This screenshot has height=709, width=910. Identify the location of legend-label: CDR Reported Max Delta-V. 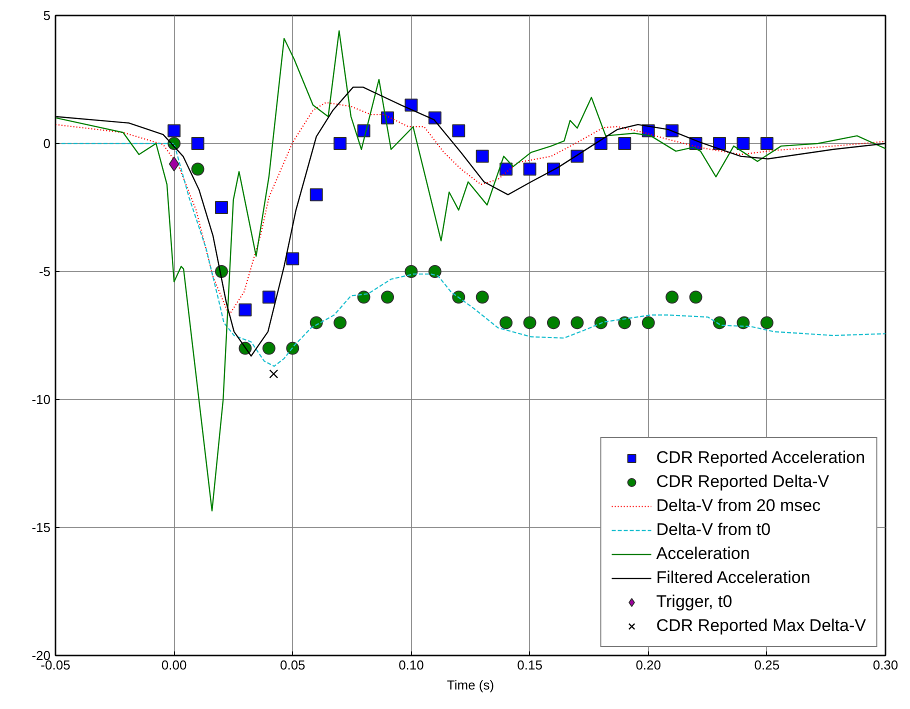
(761, 626).